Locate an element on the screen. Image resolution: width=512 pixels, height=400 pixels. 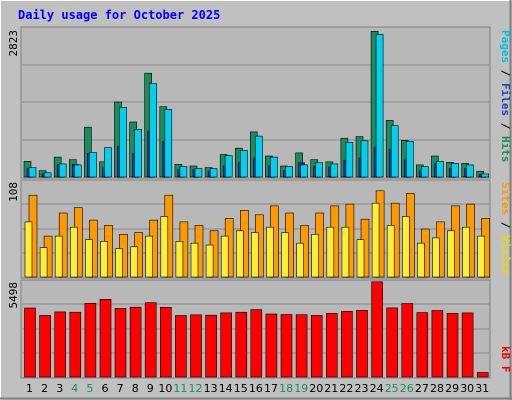
legend-pages: Pages is located at coordinates (505, 46).